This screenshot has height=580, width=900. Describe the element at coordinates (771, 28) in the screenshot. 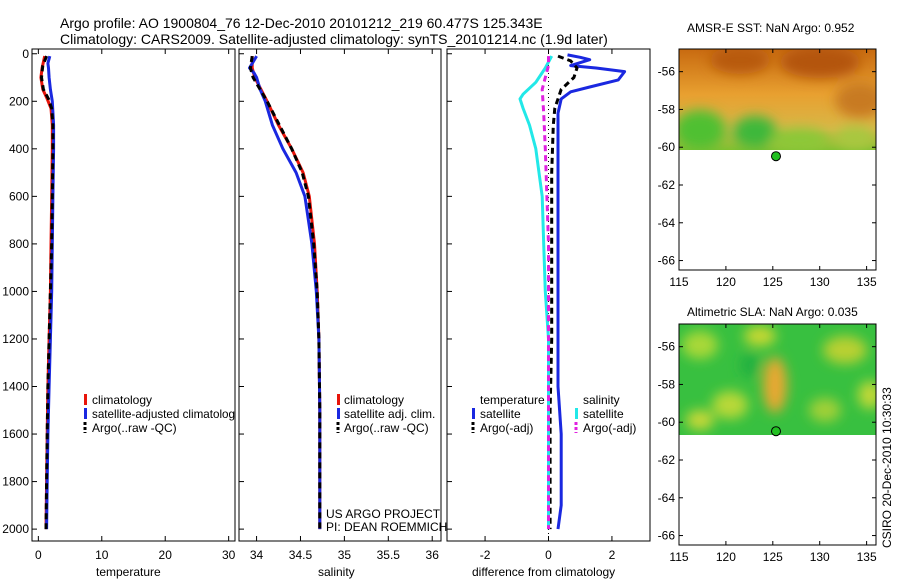

I see `sst-map-title: AMSR-E SST: NaN Argo: 0.952` at that location.